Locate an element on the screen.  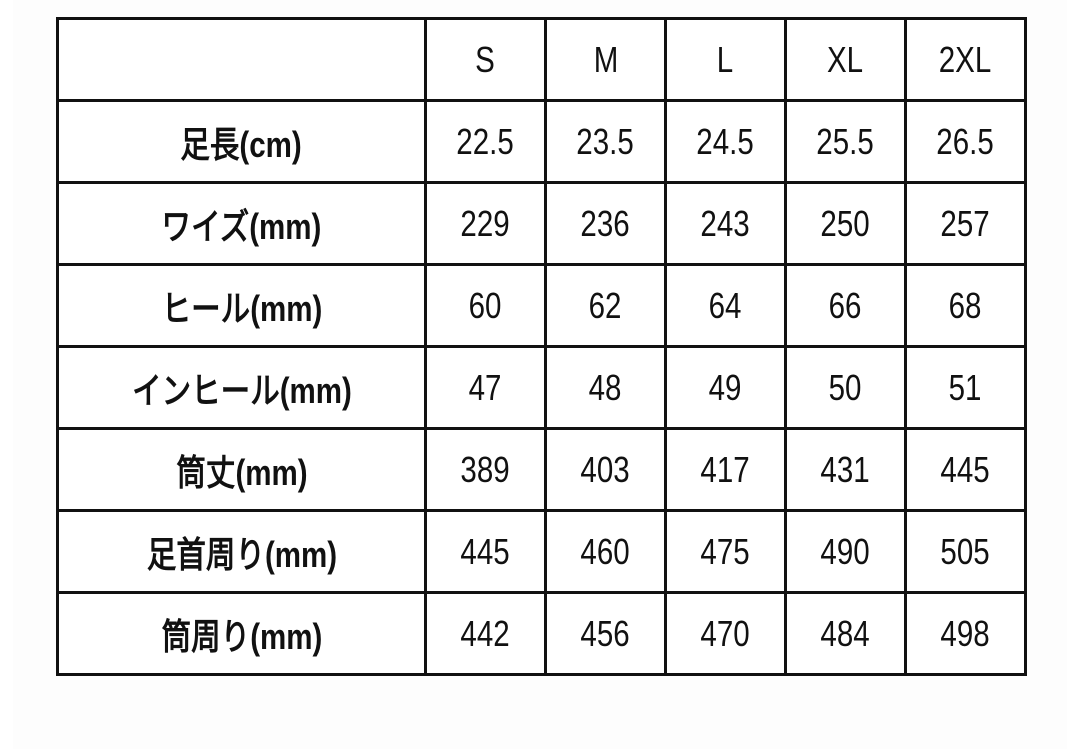
header-size-cell: L is located at coordinates (725, 59).